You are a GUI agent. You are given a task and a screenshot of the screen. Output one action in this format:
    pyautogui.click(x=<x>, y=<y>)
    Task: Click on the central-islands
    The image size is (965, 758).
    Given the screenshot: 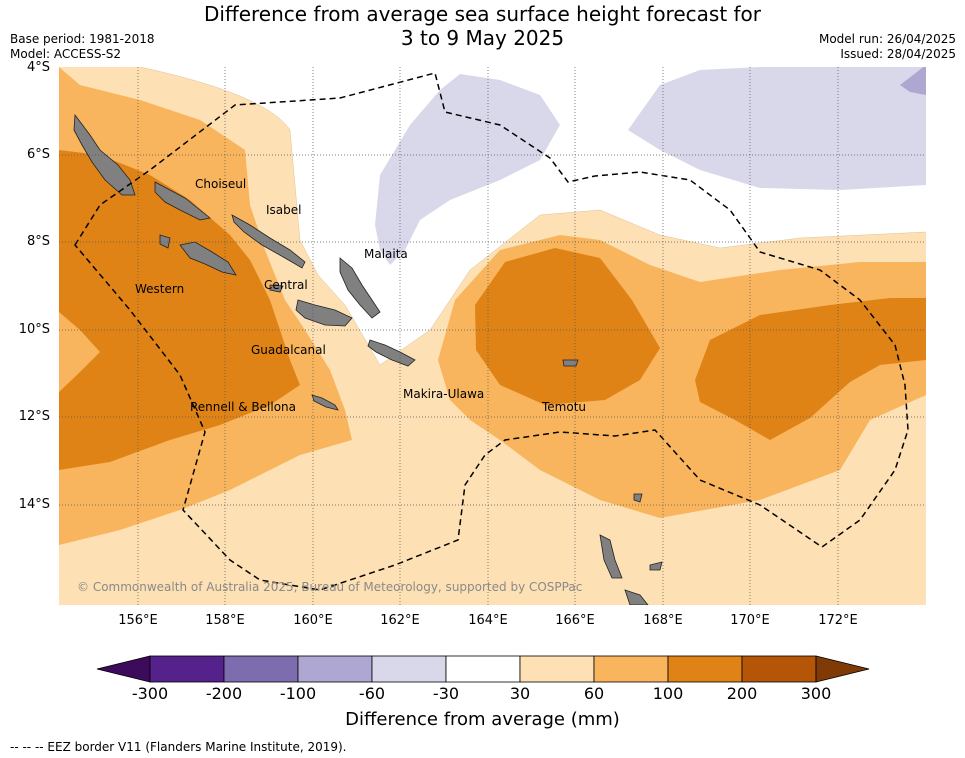 What is the action you would take?
    pyautogui.click(x=276, y=288)
    